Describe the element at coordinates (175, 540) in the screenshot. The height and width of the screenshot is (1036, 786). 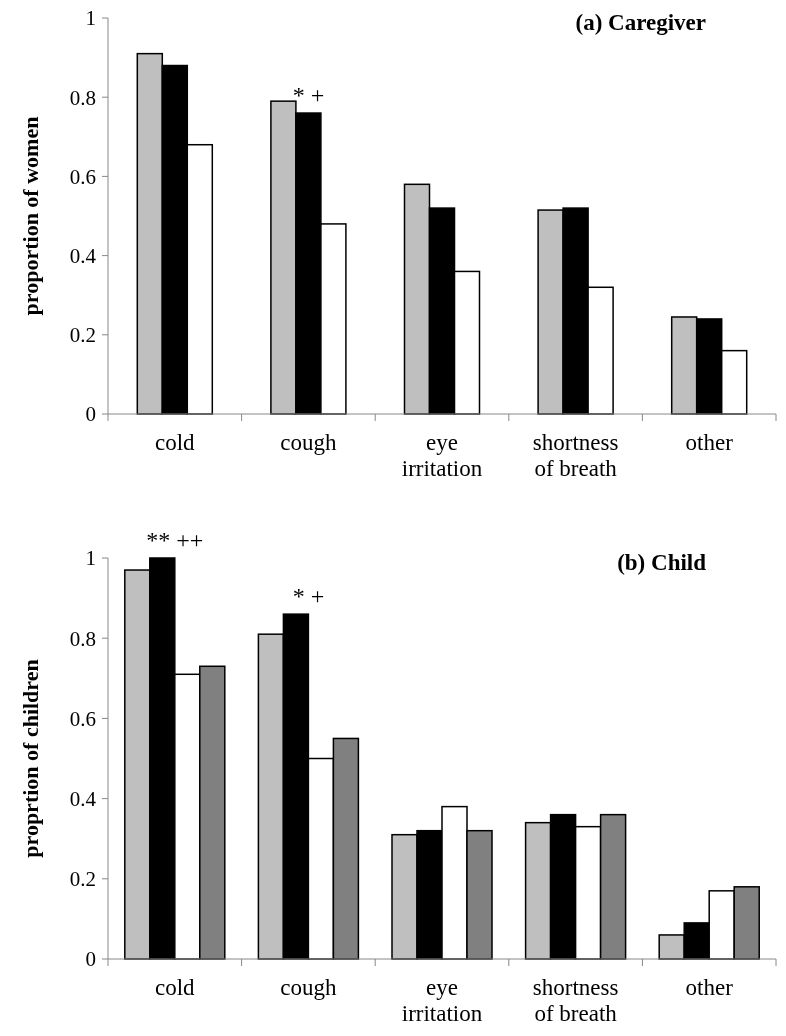
I see `annotation: ** ++` at that location.